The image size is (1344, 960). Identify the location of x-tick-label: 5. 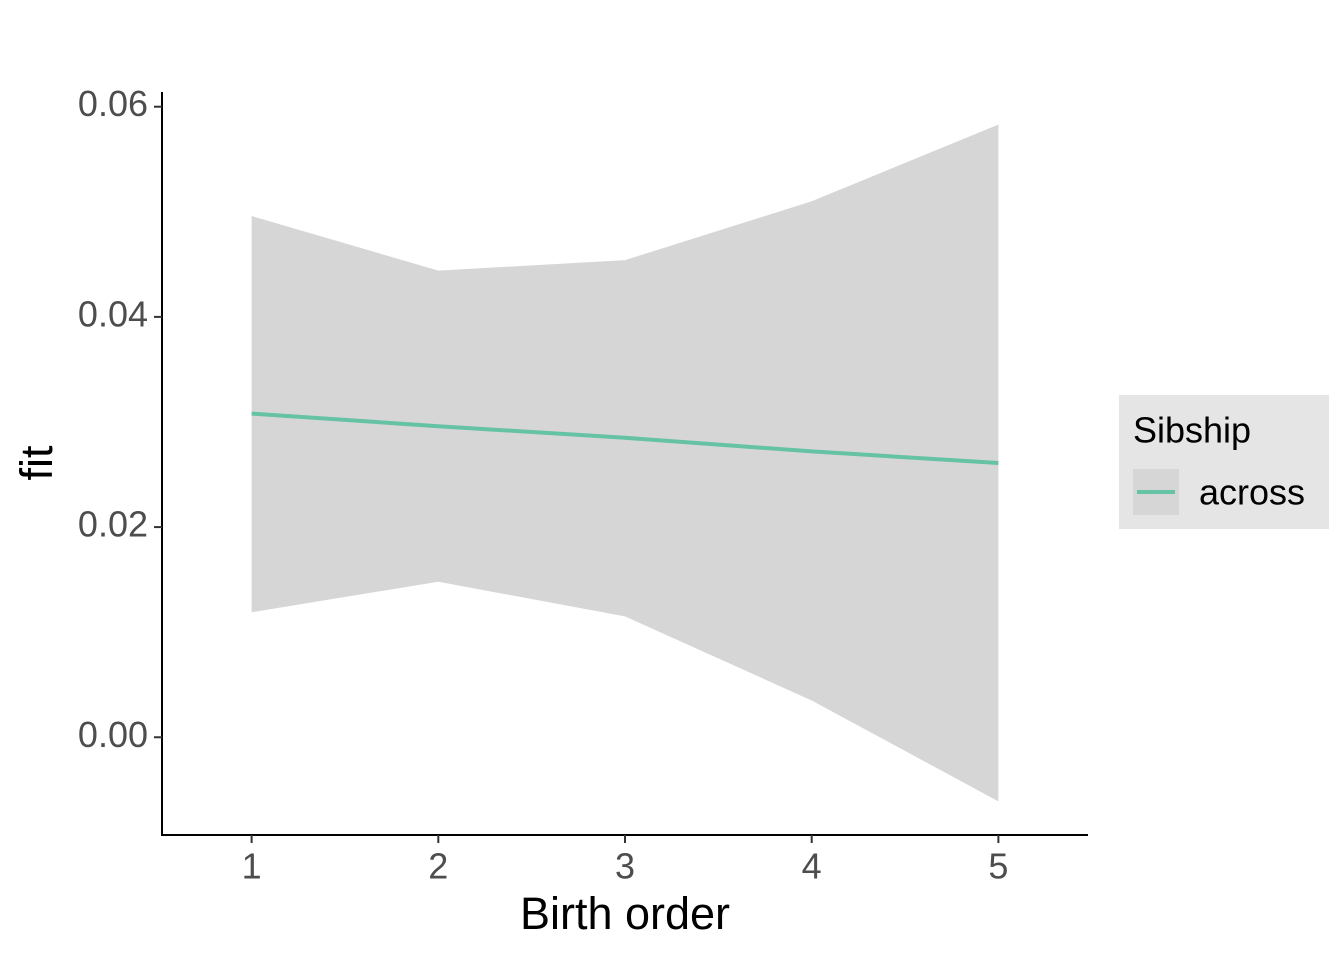
(998, 866).